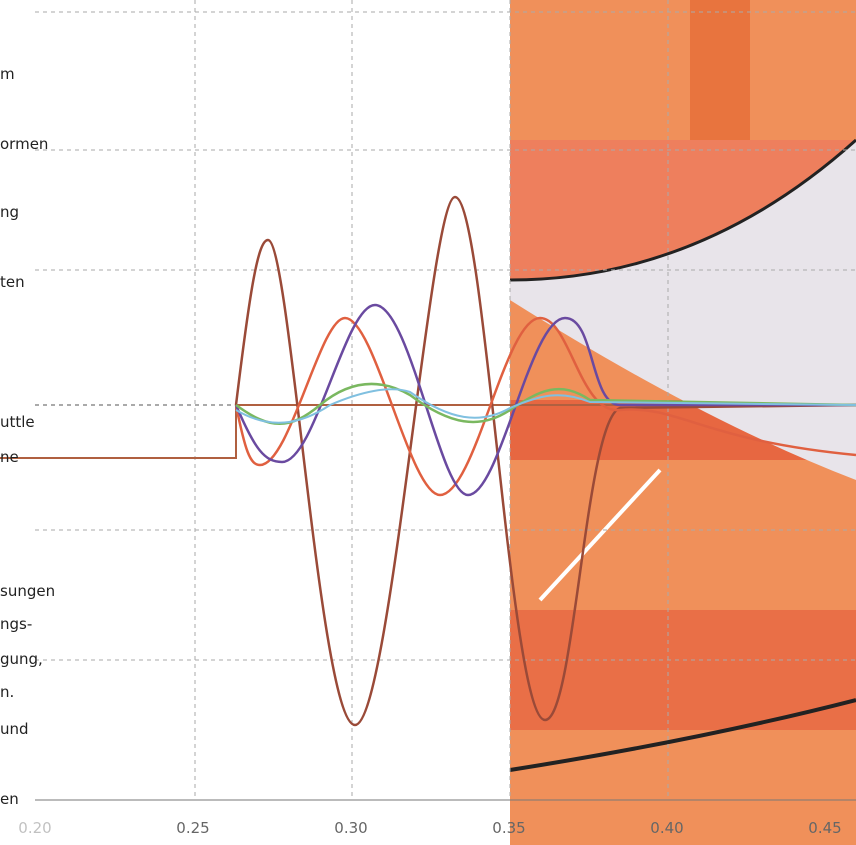 The height and width of the screenshot is (845, 856). What do you see at coordinates (28, 591) in the screenshot?
I see `text-fragment: sungen` at bounding box center [28, 591].